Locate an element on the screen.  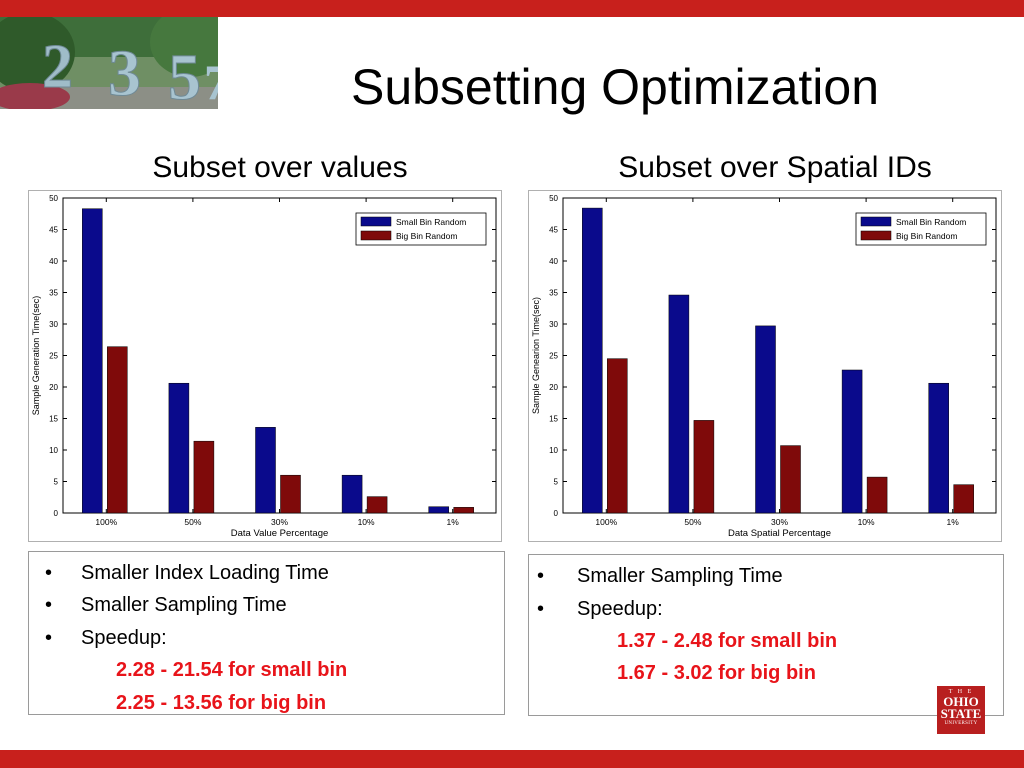
logo-line-ohio: OHIO is located at coordinates (961, 701).